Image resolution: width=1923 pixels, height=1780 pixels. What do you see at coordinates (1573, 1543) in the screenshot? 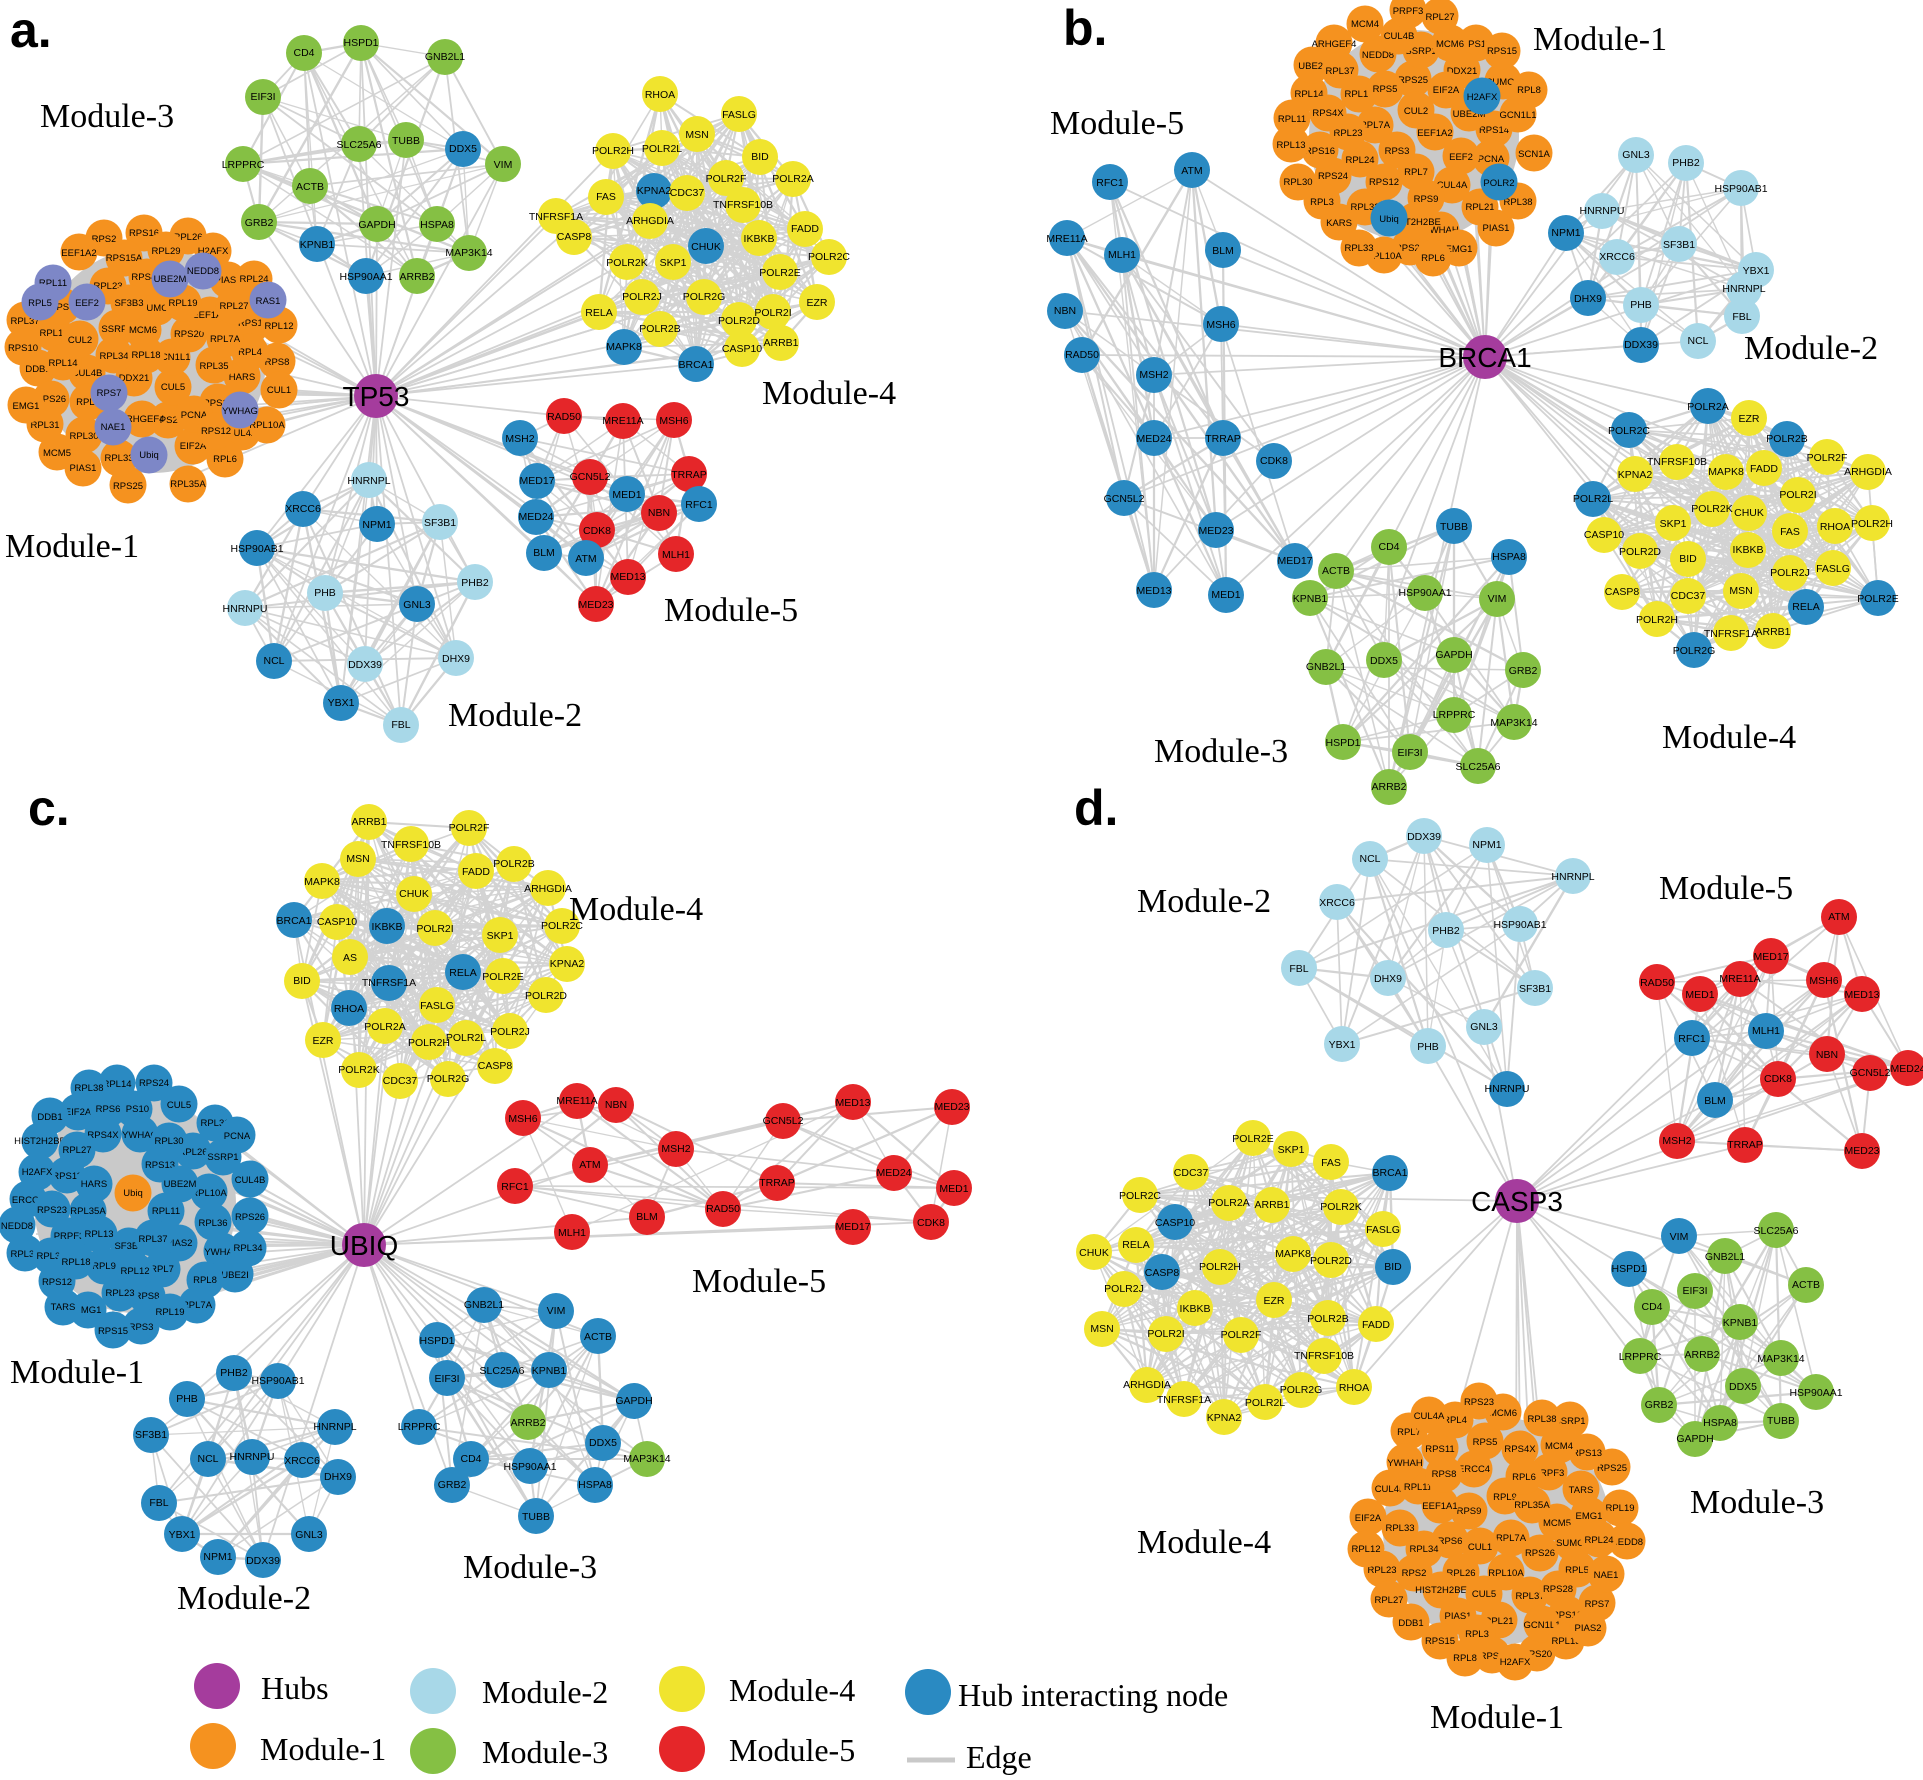
I see `svg-text: SUMO3` at bounding box center [1573, 1543].